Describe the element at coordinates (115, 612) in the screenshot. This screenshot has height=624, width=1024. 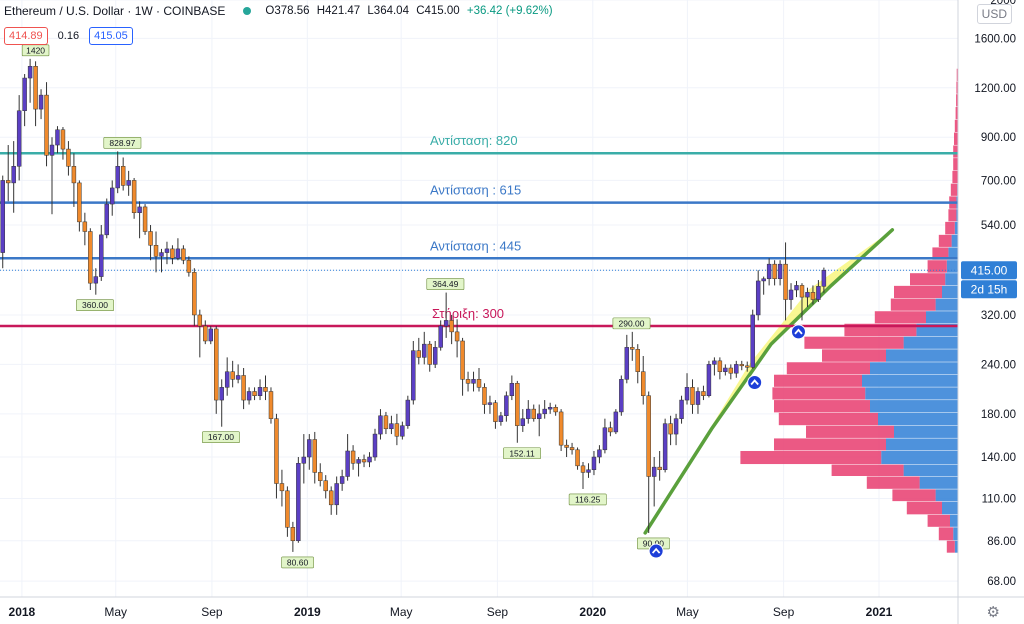
I see `time-tick-label: May` at that location.